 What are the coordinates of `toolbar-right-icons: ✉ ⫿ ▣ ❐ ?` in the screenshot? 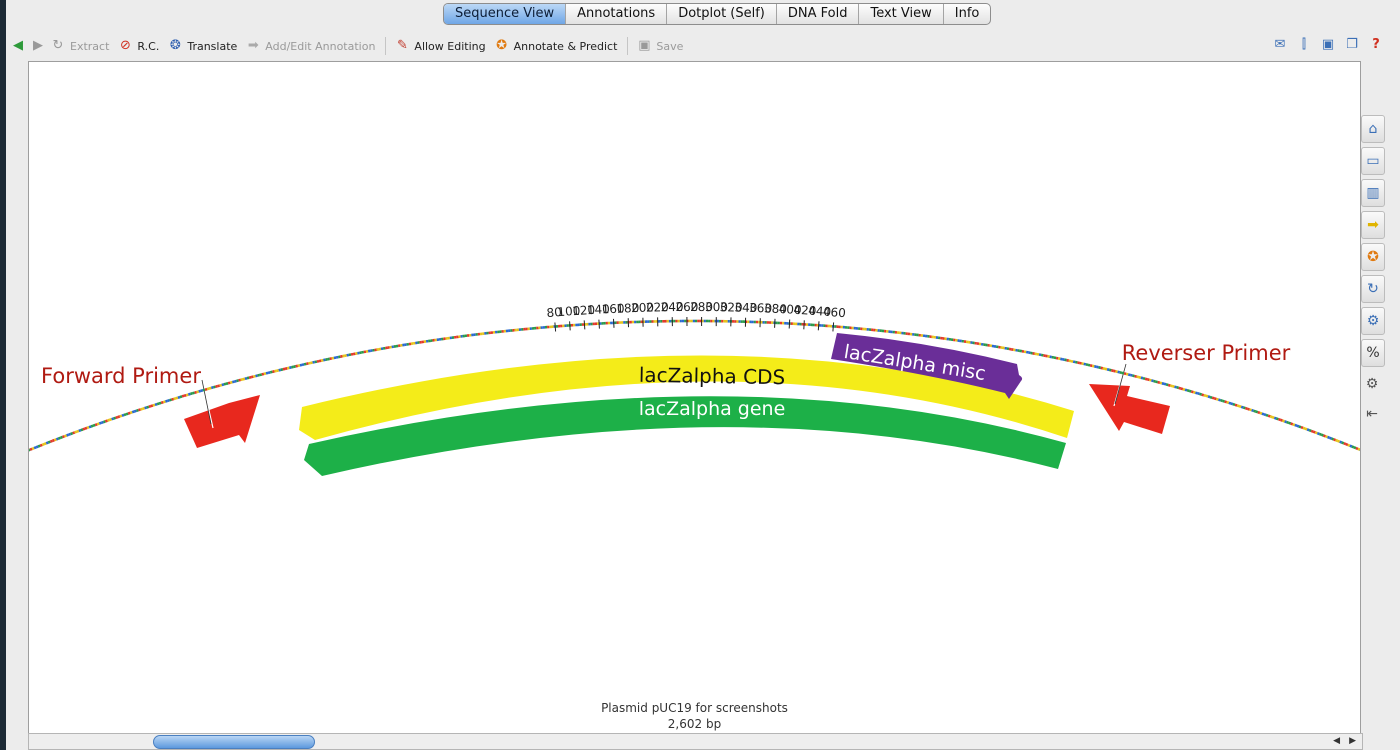 It's located at (1324, 45).